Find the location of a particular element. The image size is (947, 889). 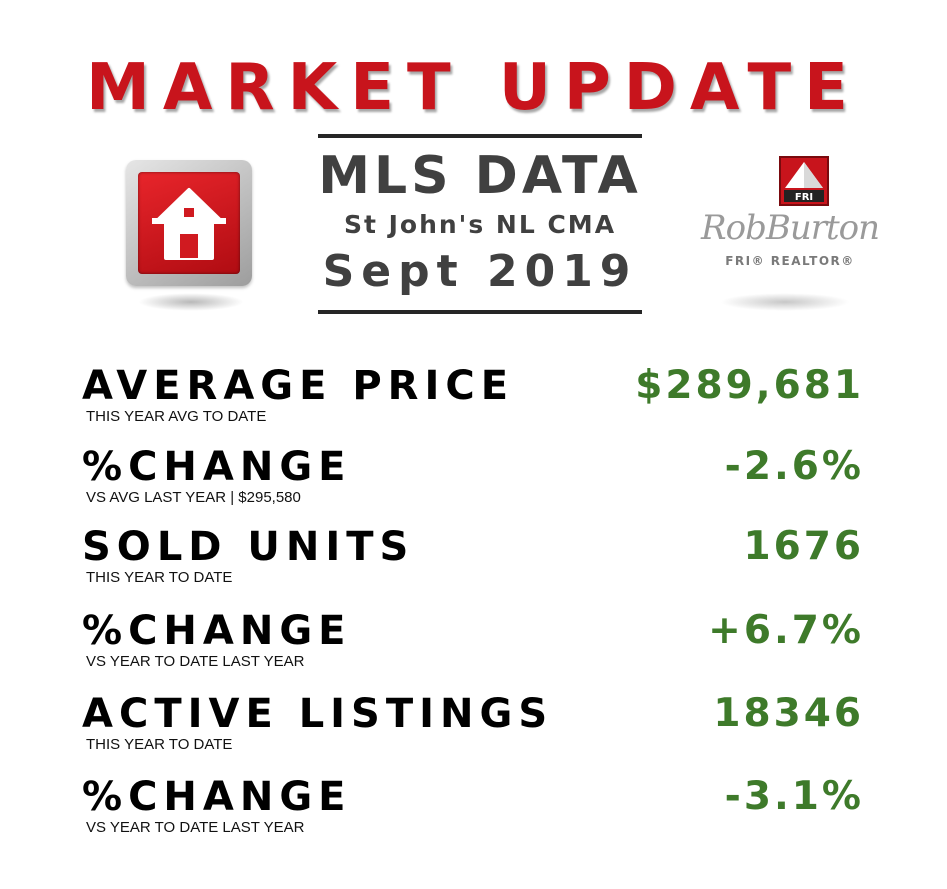

stat-sublabel: VS AVG LAST YEAR | $295,580 is located at coordinates (193, 497).